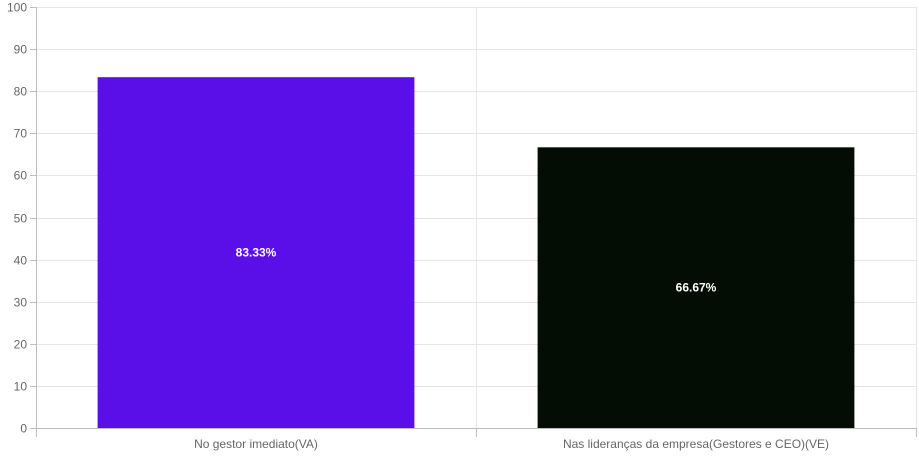  What do you see at coordinates (21, 261) in the screenshot?
I see `y-tick-label: 40` at bounding box center [21, 261].